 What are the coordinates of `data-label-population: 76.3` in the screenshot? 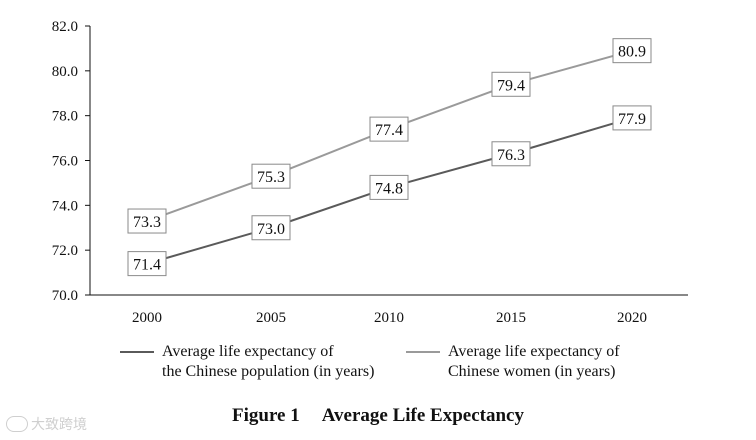 It's located at (511, 154).